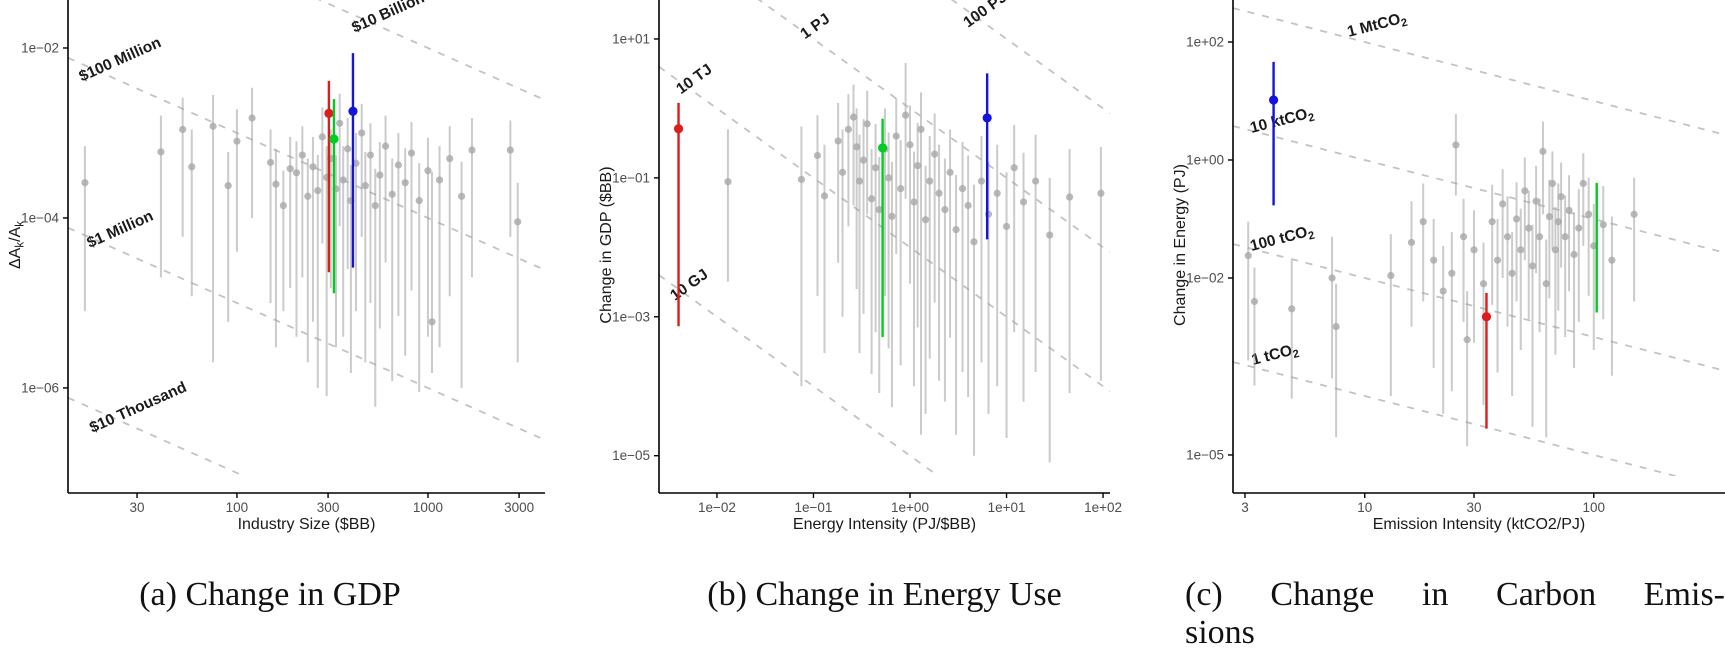 This screenshot has width=1725, height=651. I want to click on x-tick-label: 1e+02, so click(1103, 507).